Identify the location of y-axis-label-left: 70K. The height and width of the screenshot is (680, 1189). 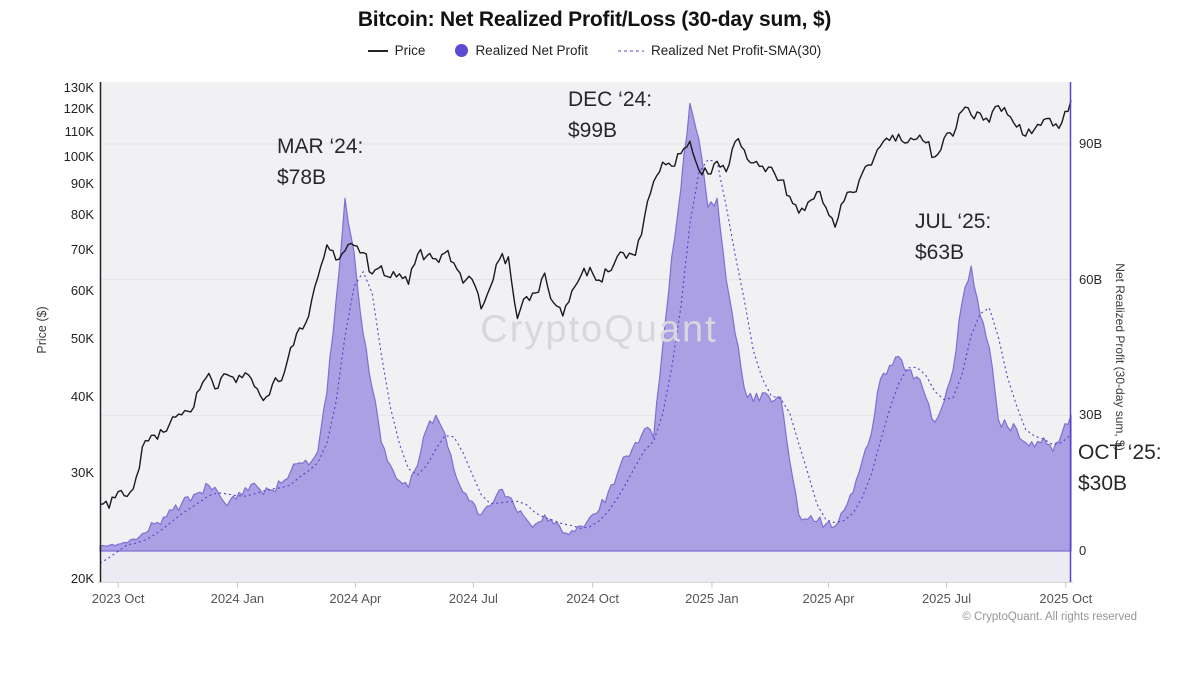
(82, 250).